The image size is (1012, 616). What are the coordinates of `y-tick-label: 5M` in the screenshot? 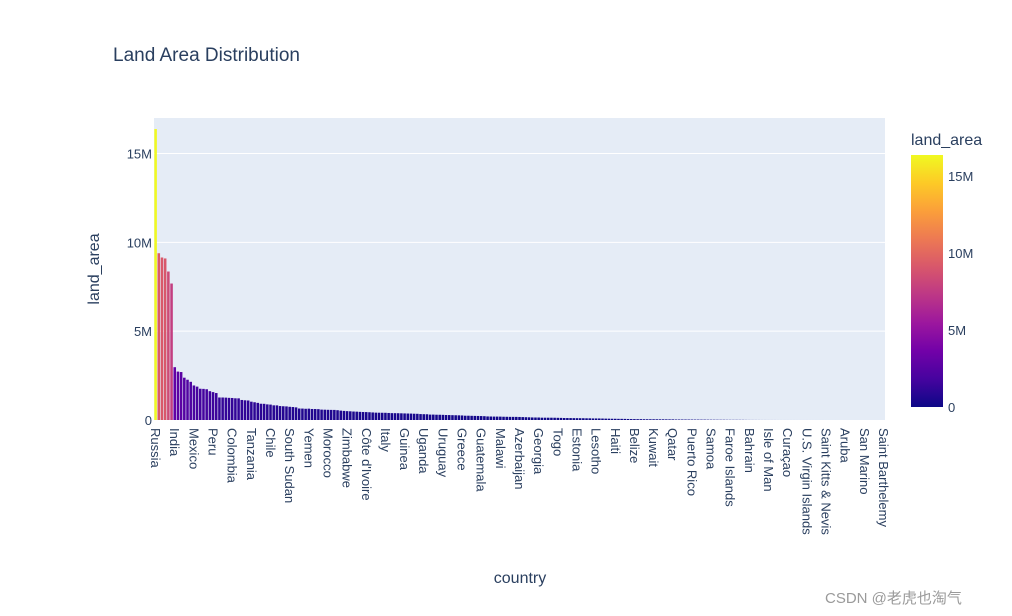 It's located at (143, 331).